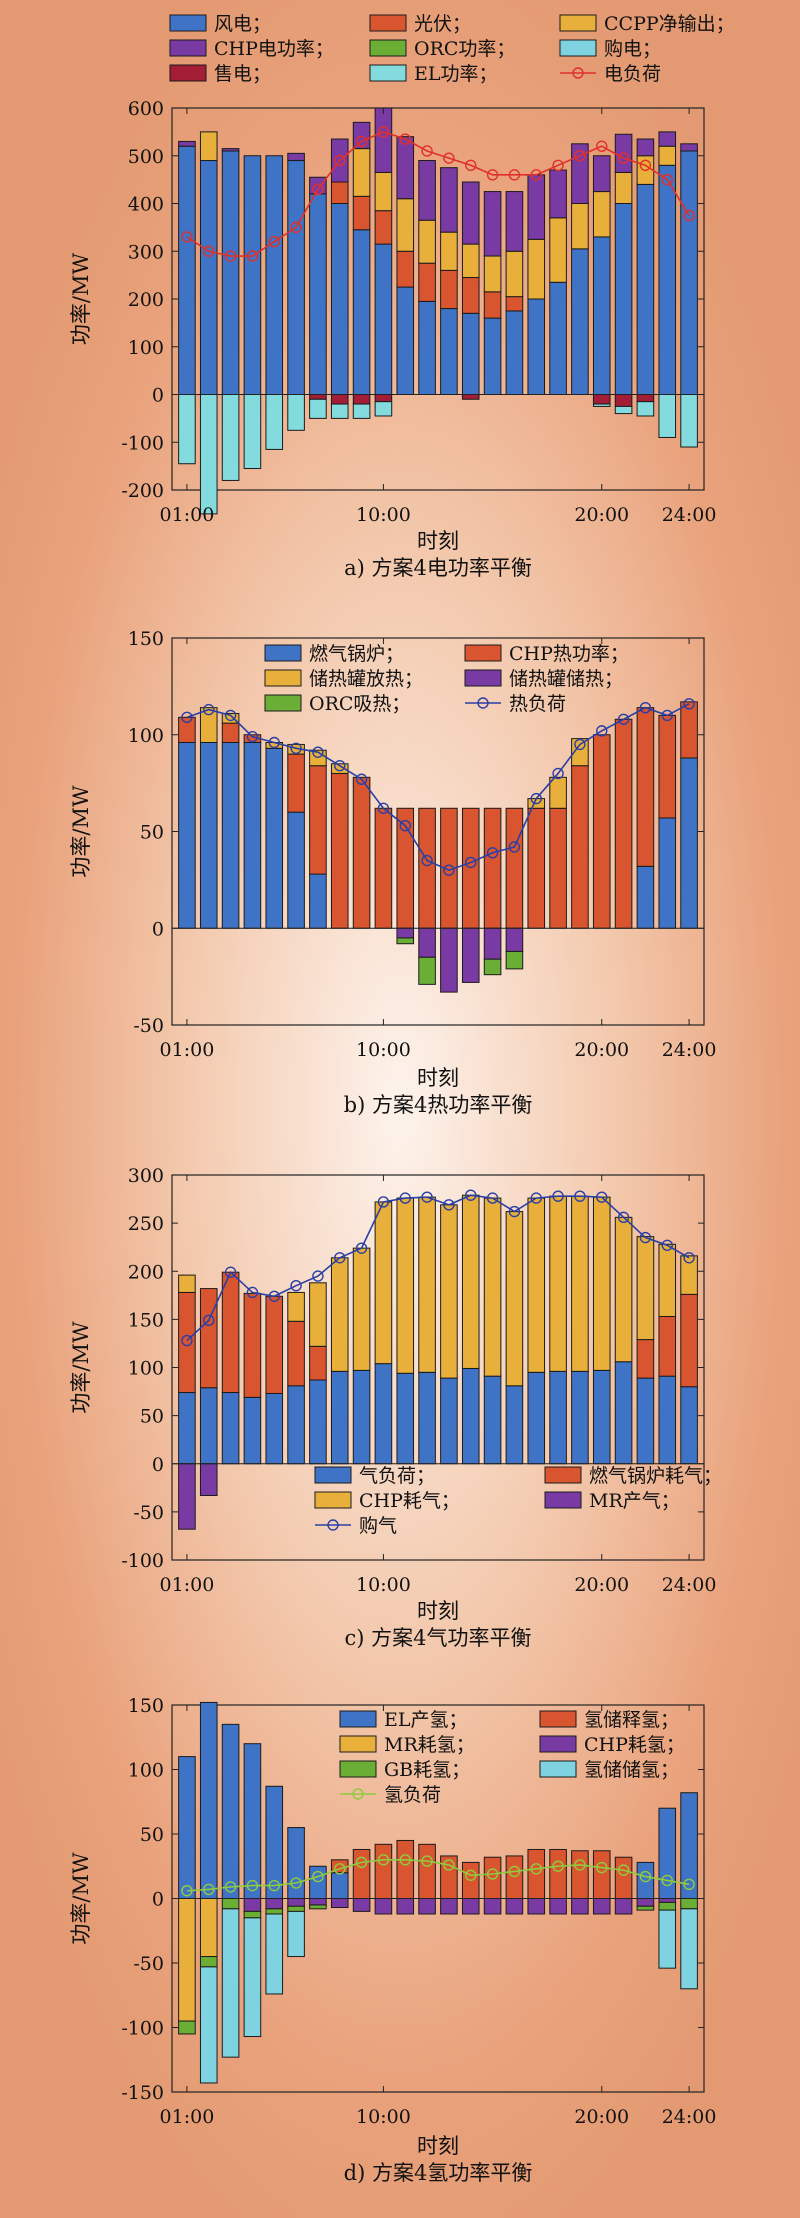 Image resolution: width=800 pixels, height=2218 pixels. I want to click on bar-series5-h16, so click(514, 960).